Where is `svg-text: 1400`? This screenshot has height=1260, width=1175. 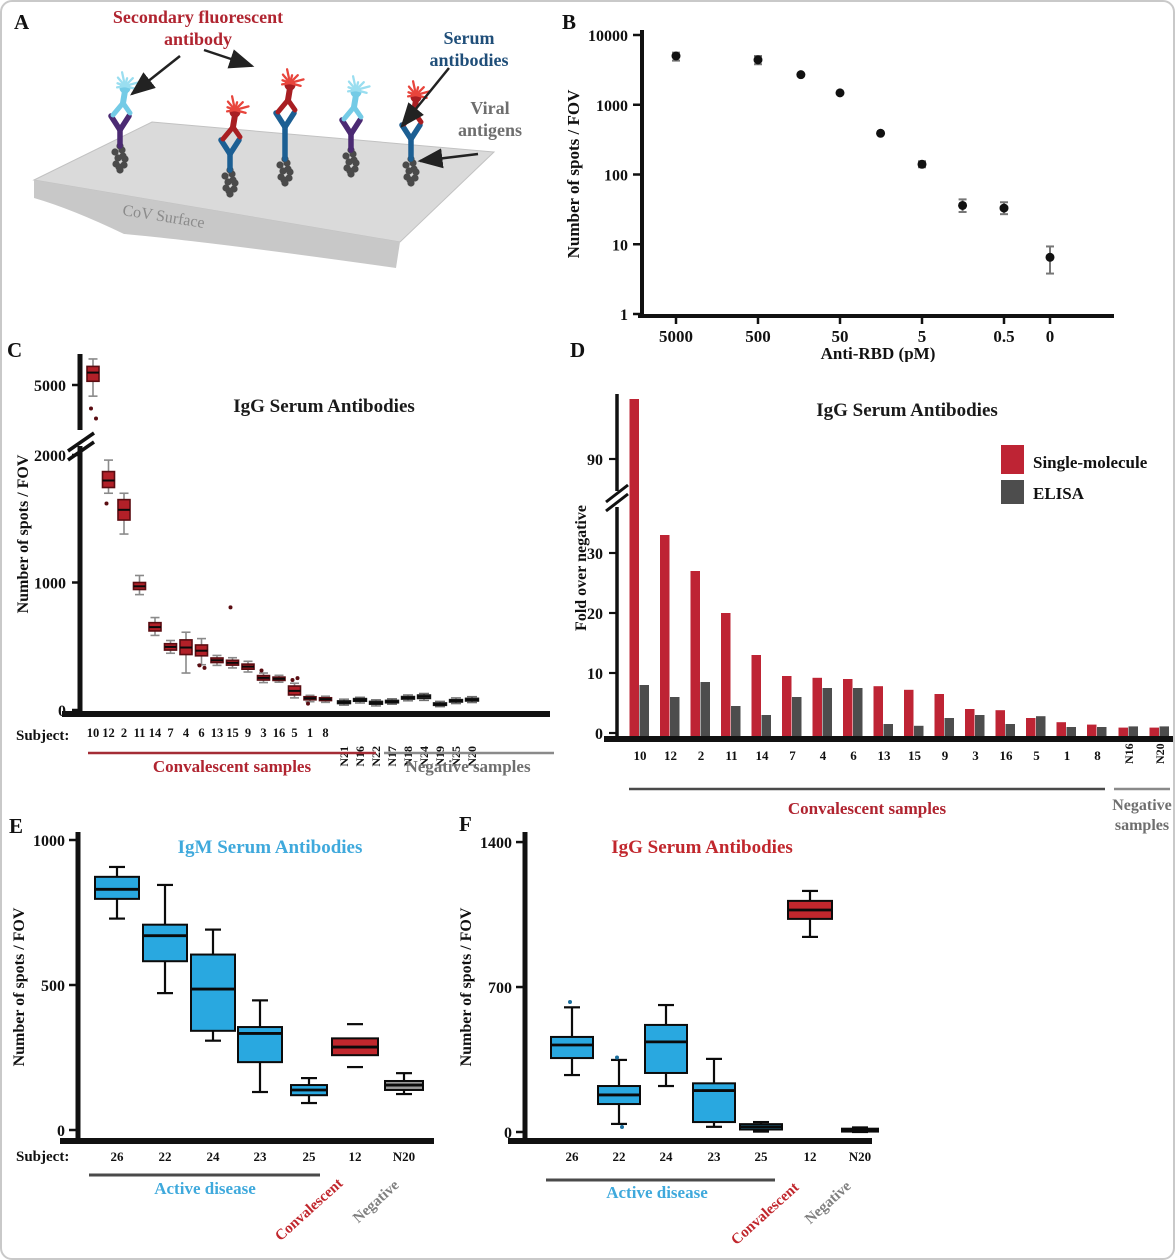
svg-text: 1400 is located at coordinates (496, 843).